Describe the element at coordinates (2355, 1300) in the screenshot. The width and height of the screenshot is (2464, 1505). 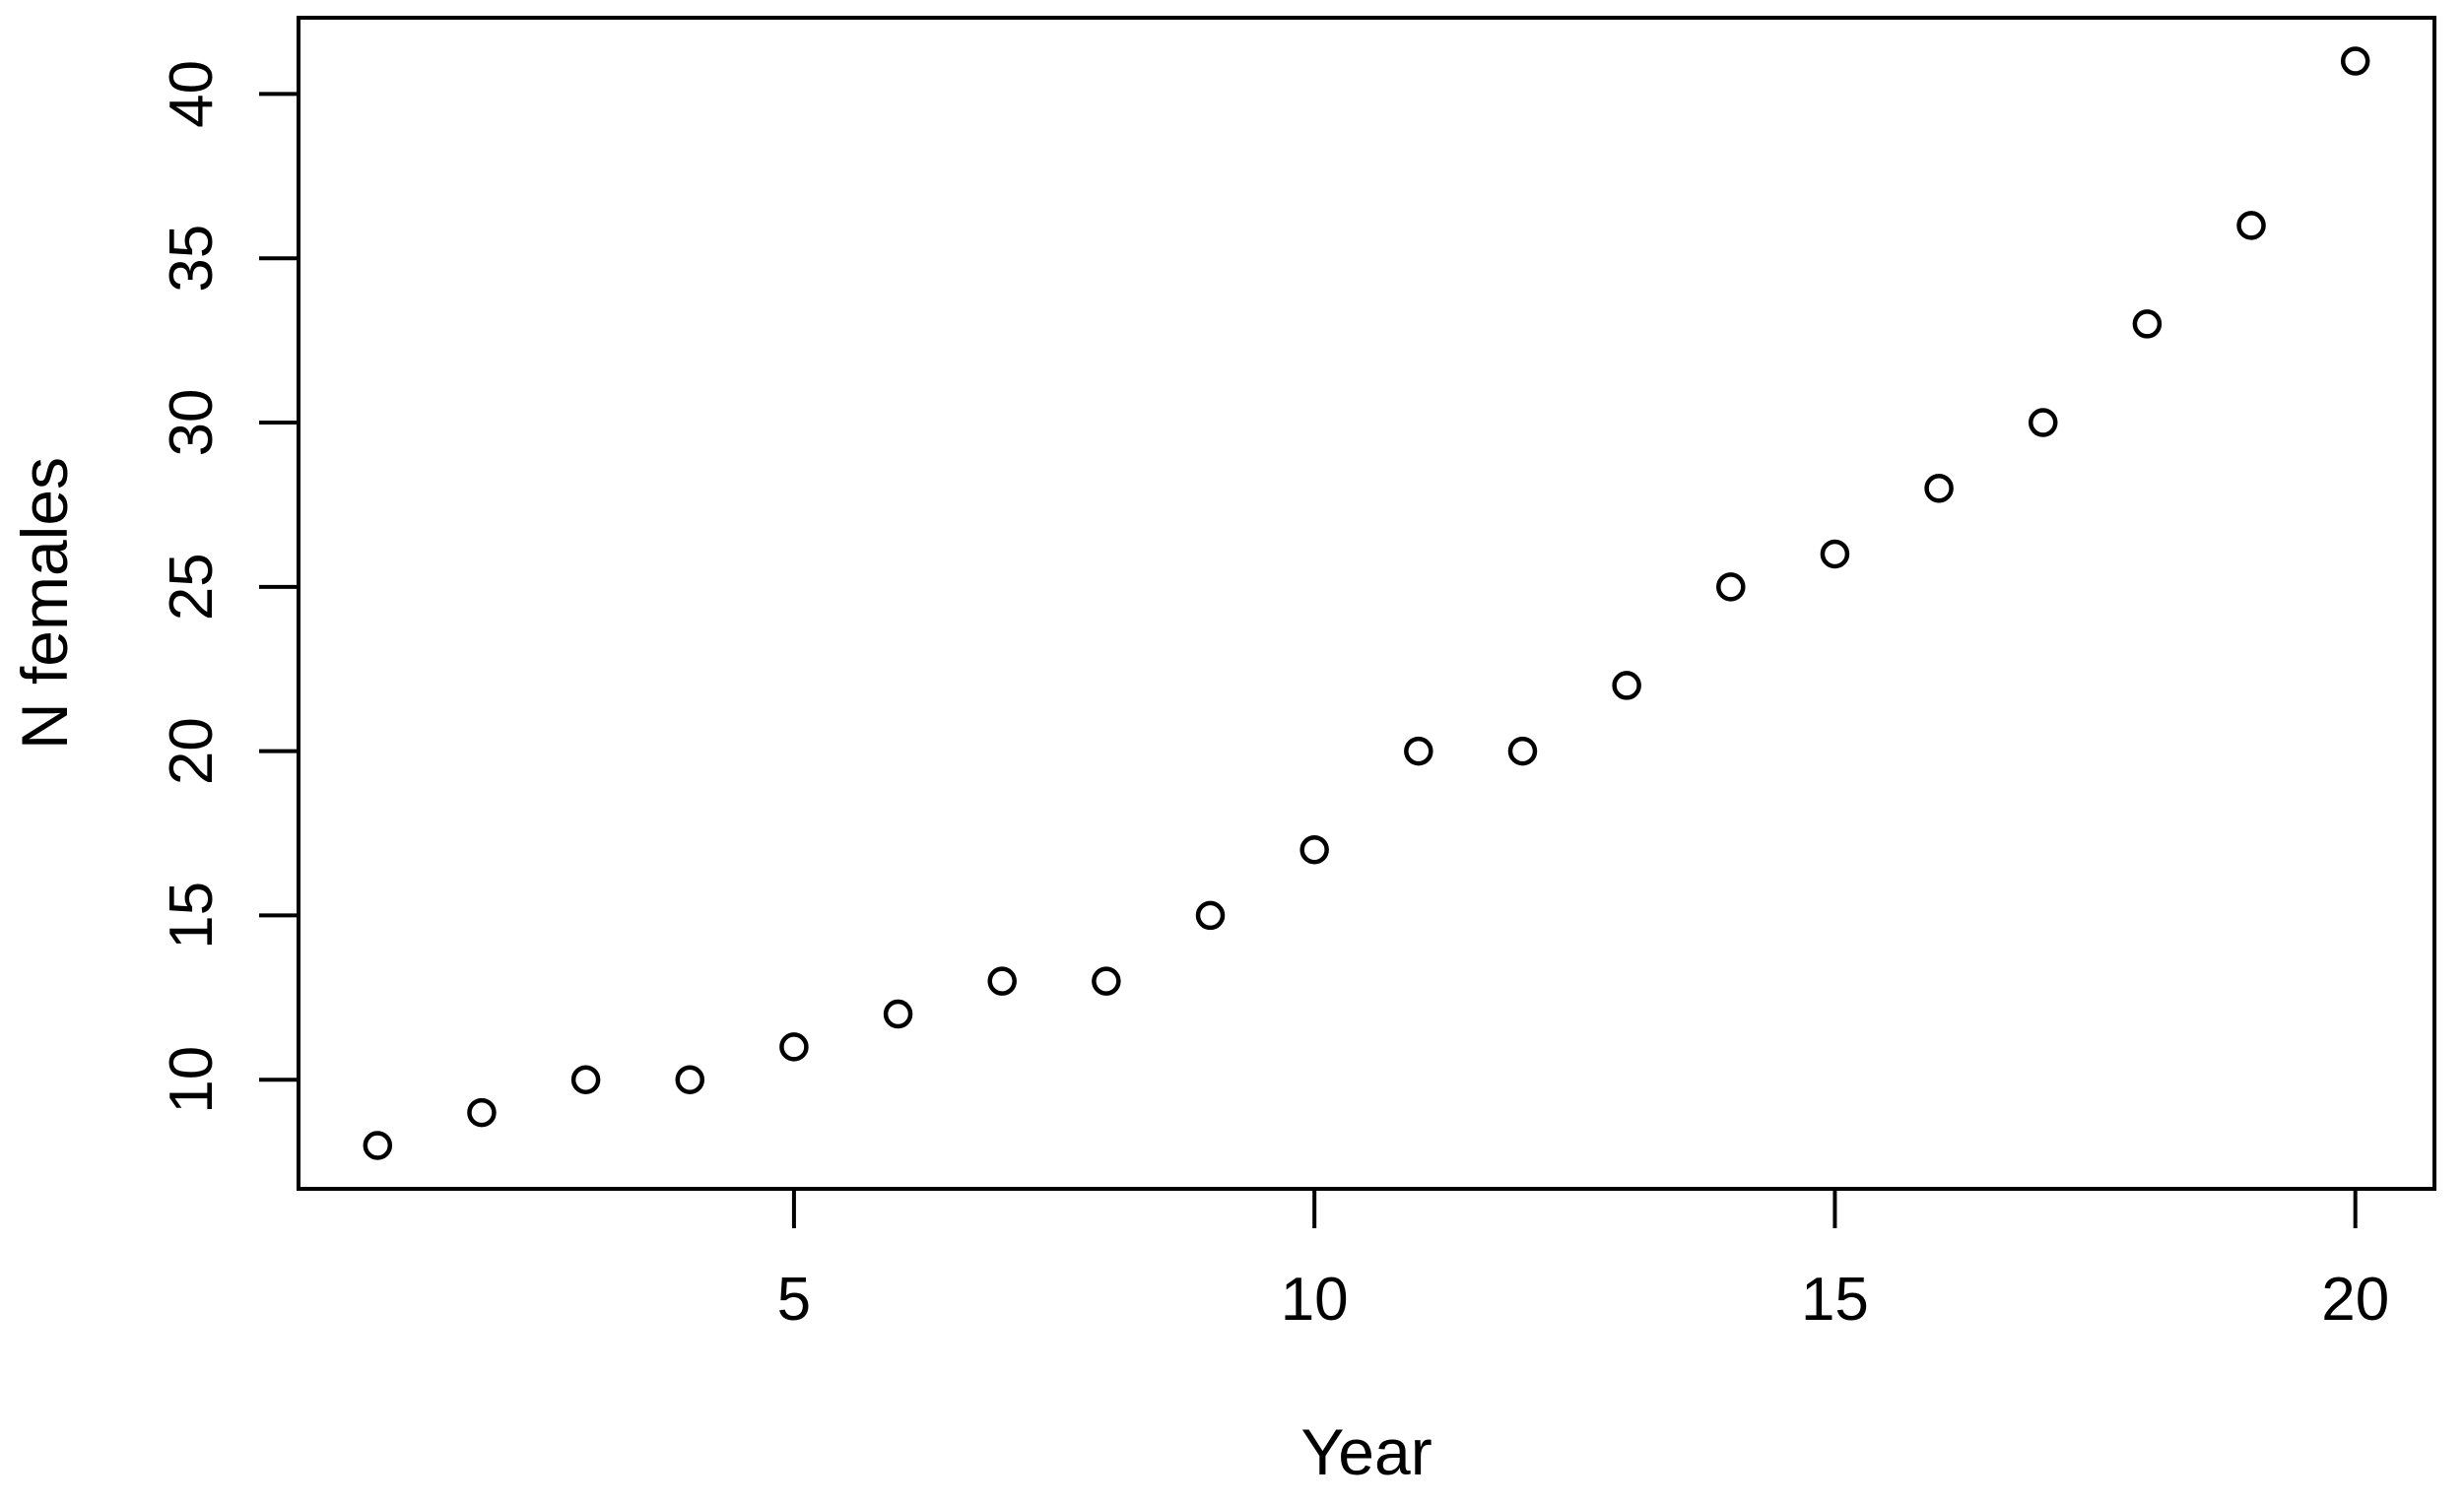
I see `x-tick-label: 20` at that location.